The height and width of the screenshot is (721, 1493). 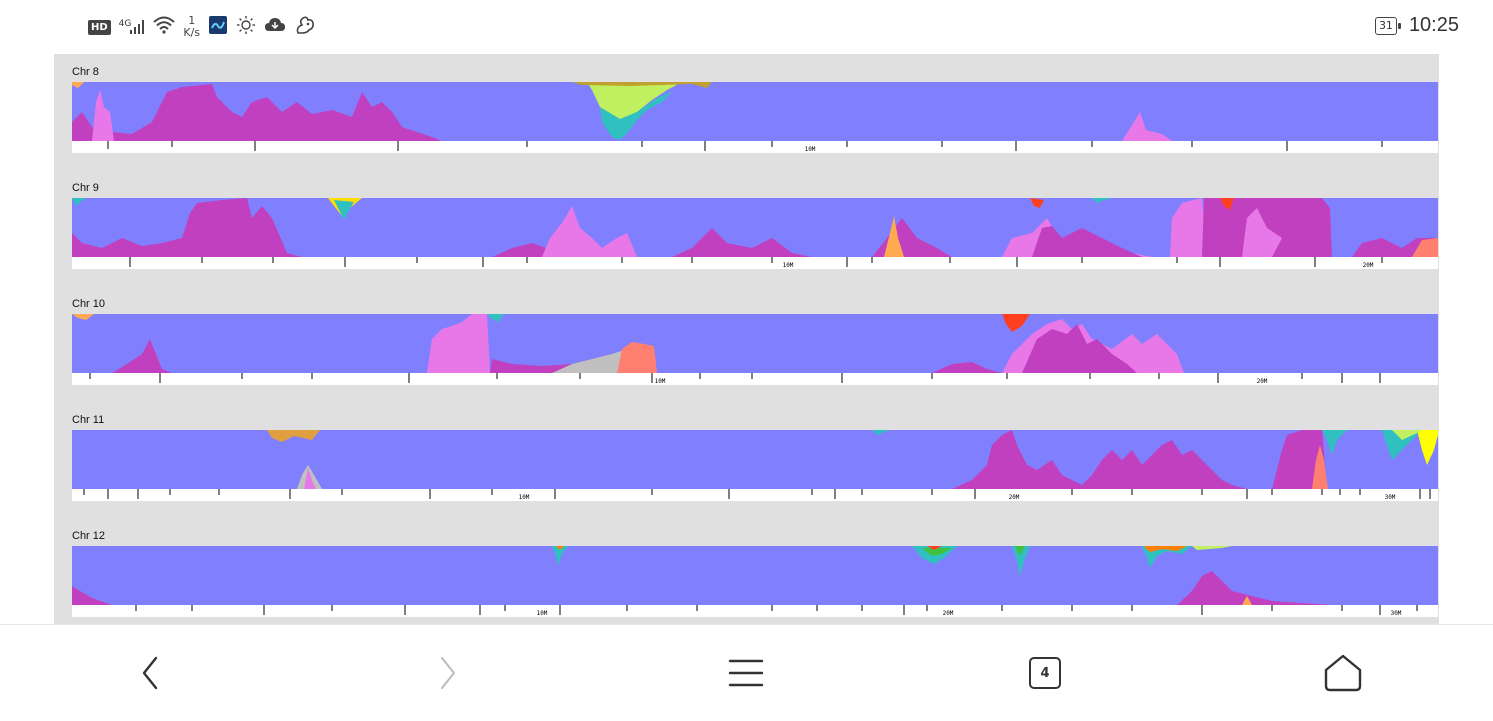 I want to click on status-clock: 10:25, so click(x=1433, y=25).